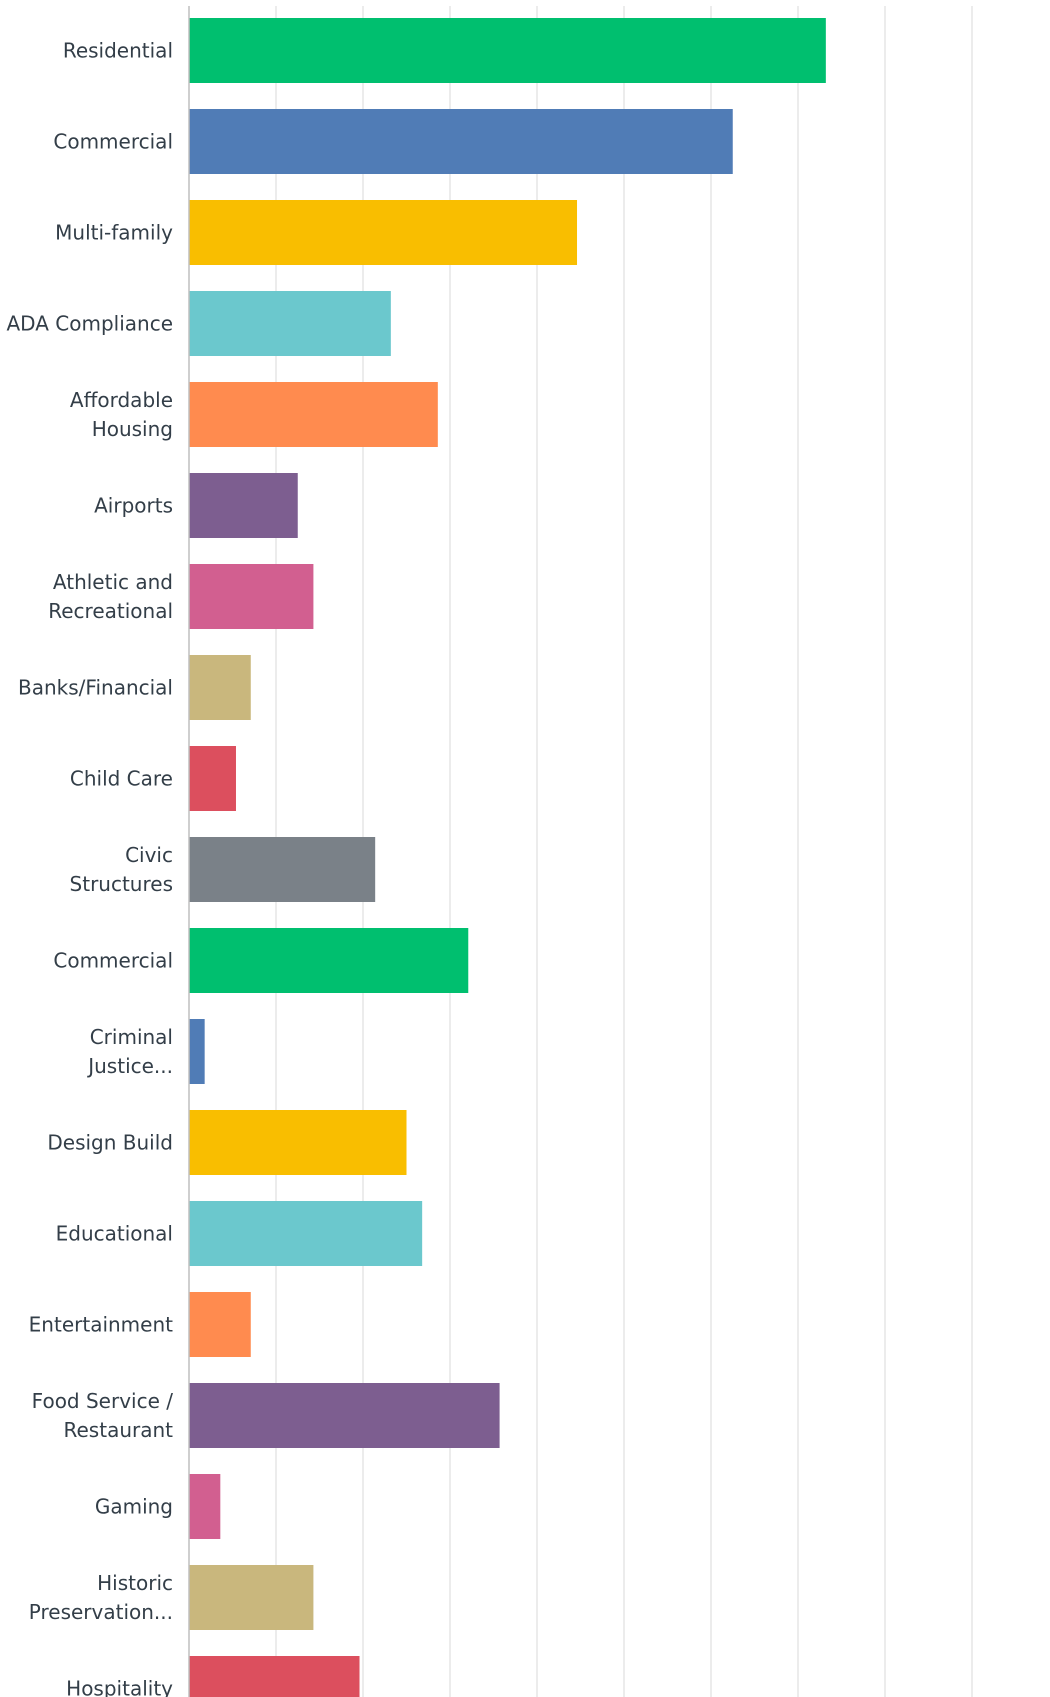  I want to click on category-label: Affordable Housing, so click(121, 414).